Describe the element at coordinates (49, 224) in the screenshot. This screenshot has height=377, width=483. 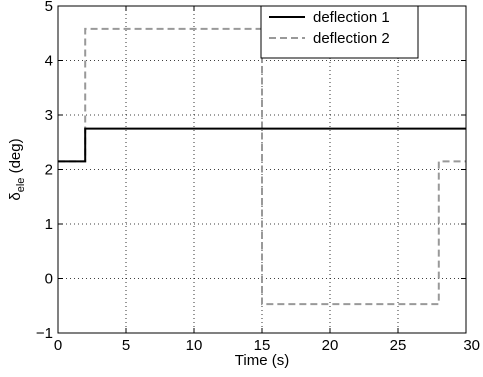
I see `y-tick-label: 1` at that location.